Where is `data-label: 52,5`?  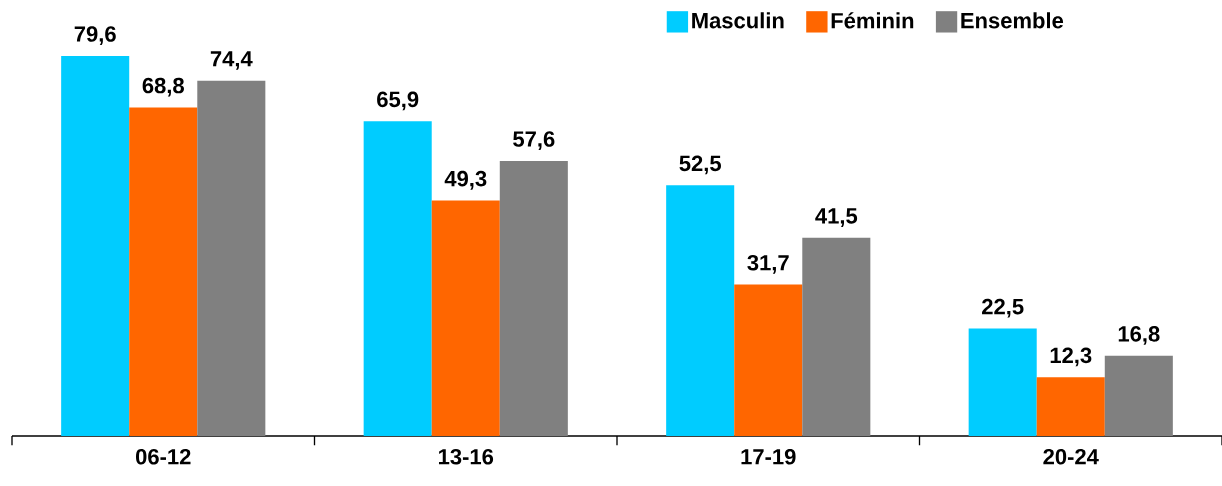
data-label: 52,5 is located at coordinates (700, 165).